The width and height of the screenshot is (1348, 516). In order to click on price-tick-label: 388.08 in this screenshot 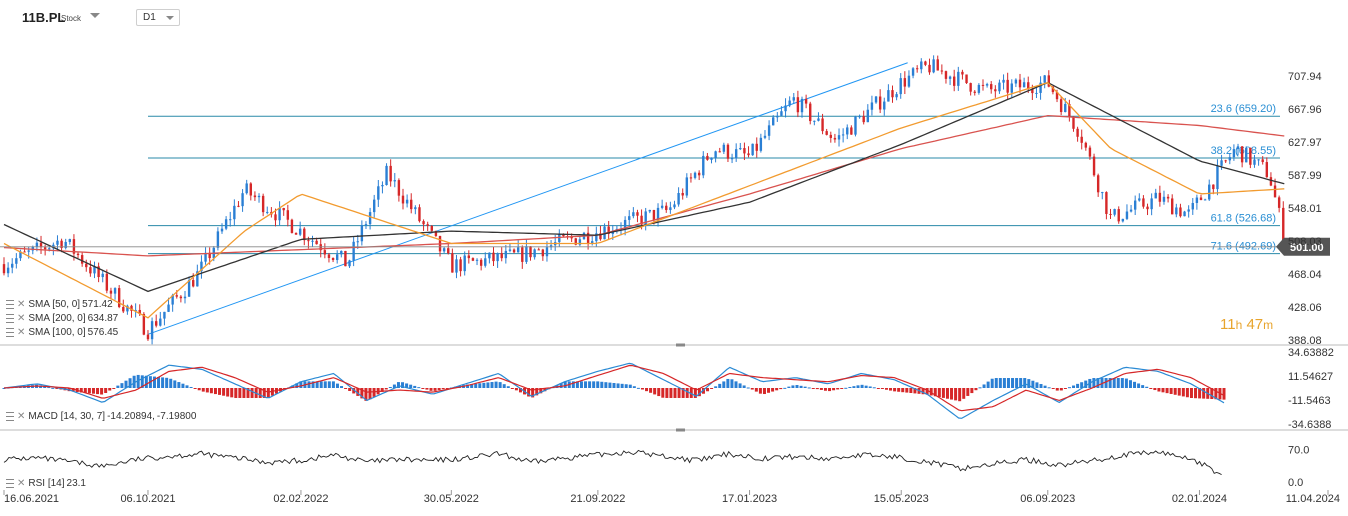, I will do `click(1305, 341)`.